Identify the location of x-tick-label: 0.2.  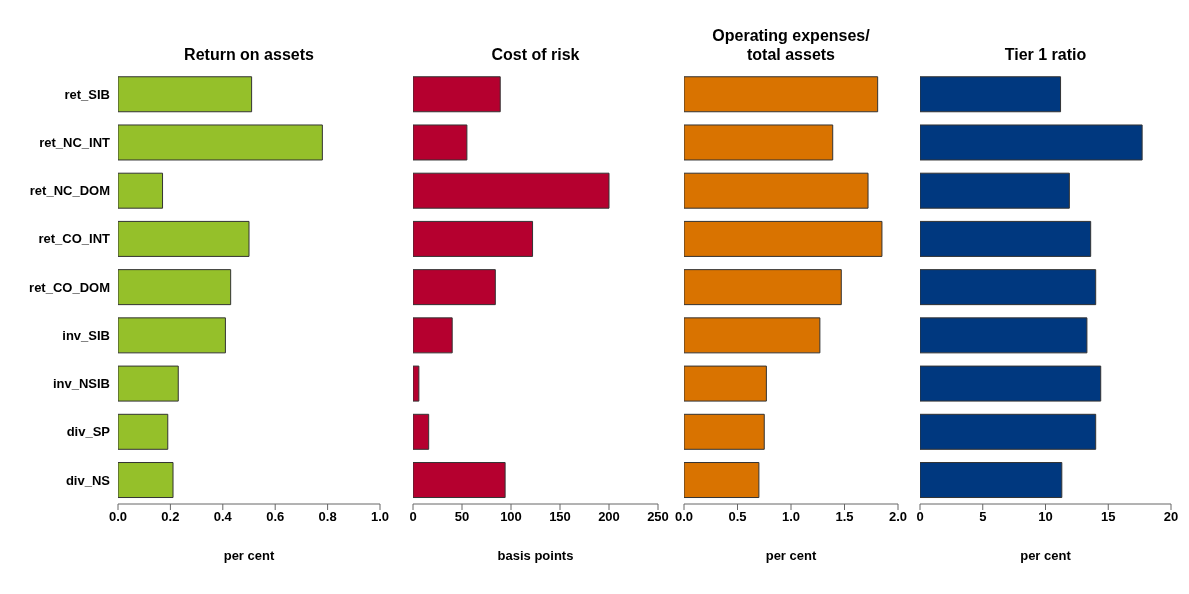
(170, 517).